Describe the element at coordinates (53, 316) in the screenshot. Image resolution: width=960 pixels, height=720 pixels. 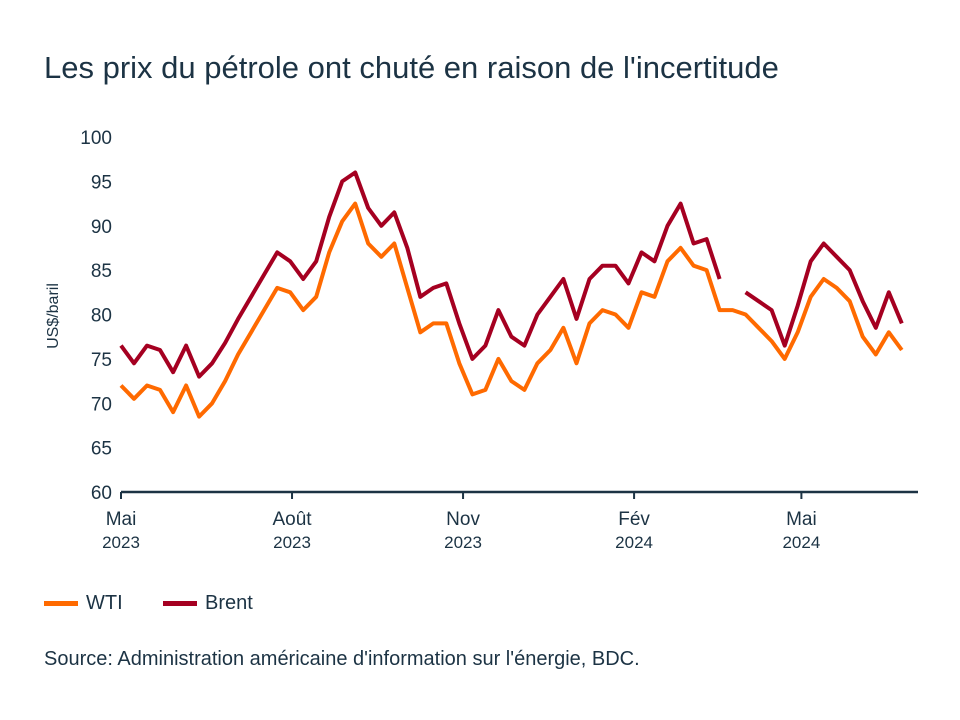
I see `y-axis-label: US$/baril` at that location.